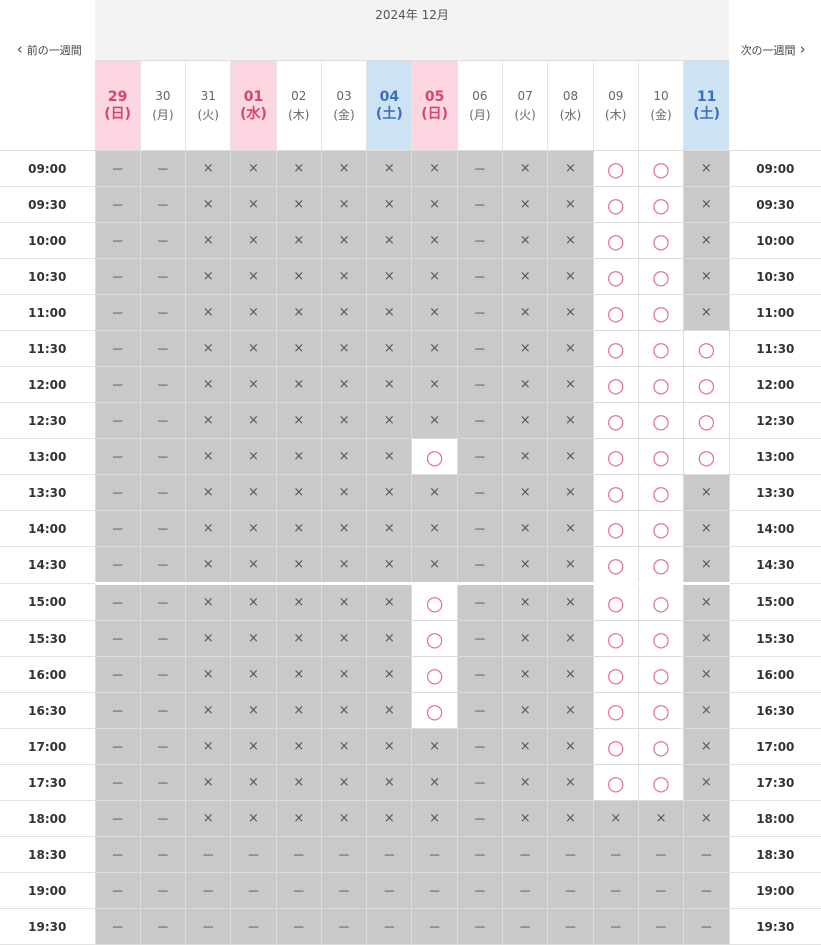 Image resolution: width=821 pixels, height=945 pixels. I want to click on time-row: 16:00 －－ × × × × × ○ － × × ○ ○ × 16:00, so click(410, 674).